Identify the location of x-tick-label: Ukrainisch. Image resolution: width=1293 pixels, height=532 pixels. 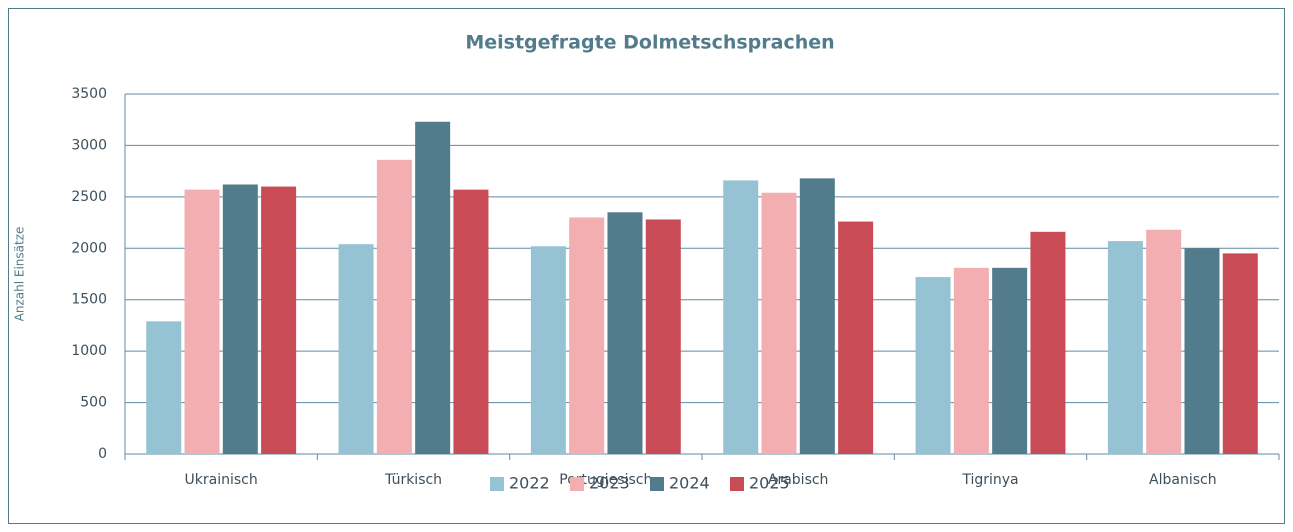
(221, 480).